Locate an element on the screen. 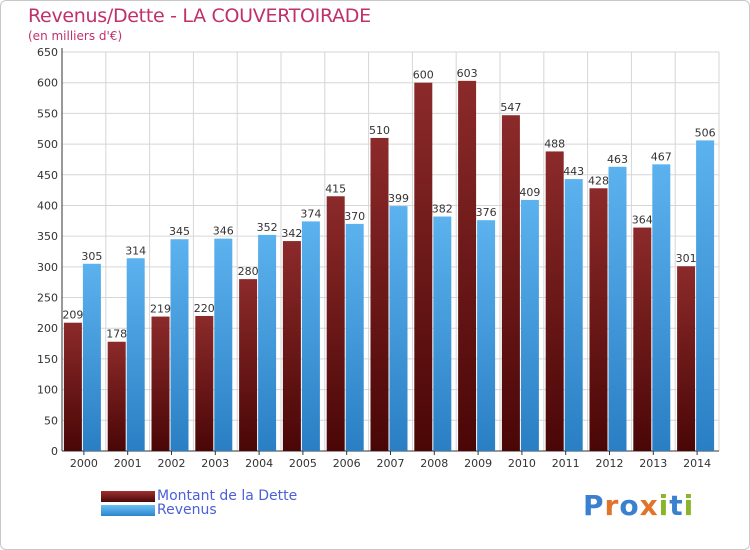  data-label-dette: 364 is located at coordinates (642, 220).